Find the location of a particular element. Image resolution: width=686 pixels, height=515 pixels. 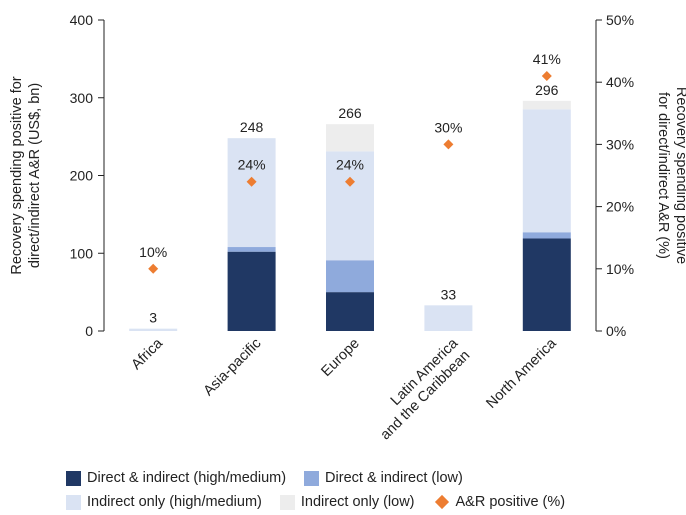

legend-item-ar-positive: A&R positive (%) is located at coordinates (499, 502).